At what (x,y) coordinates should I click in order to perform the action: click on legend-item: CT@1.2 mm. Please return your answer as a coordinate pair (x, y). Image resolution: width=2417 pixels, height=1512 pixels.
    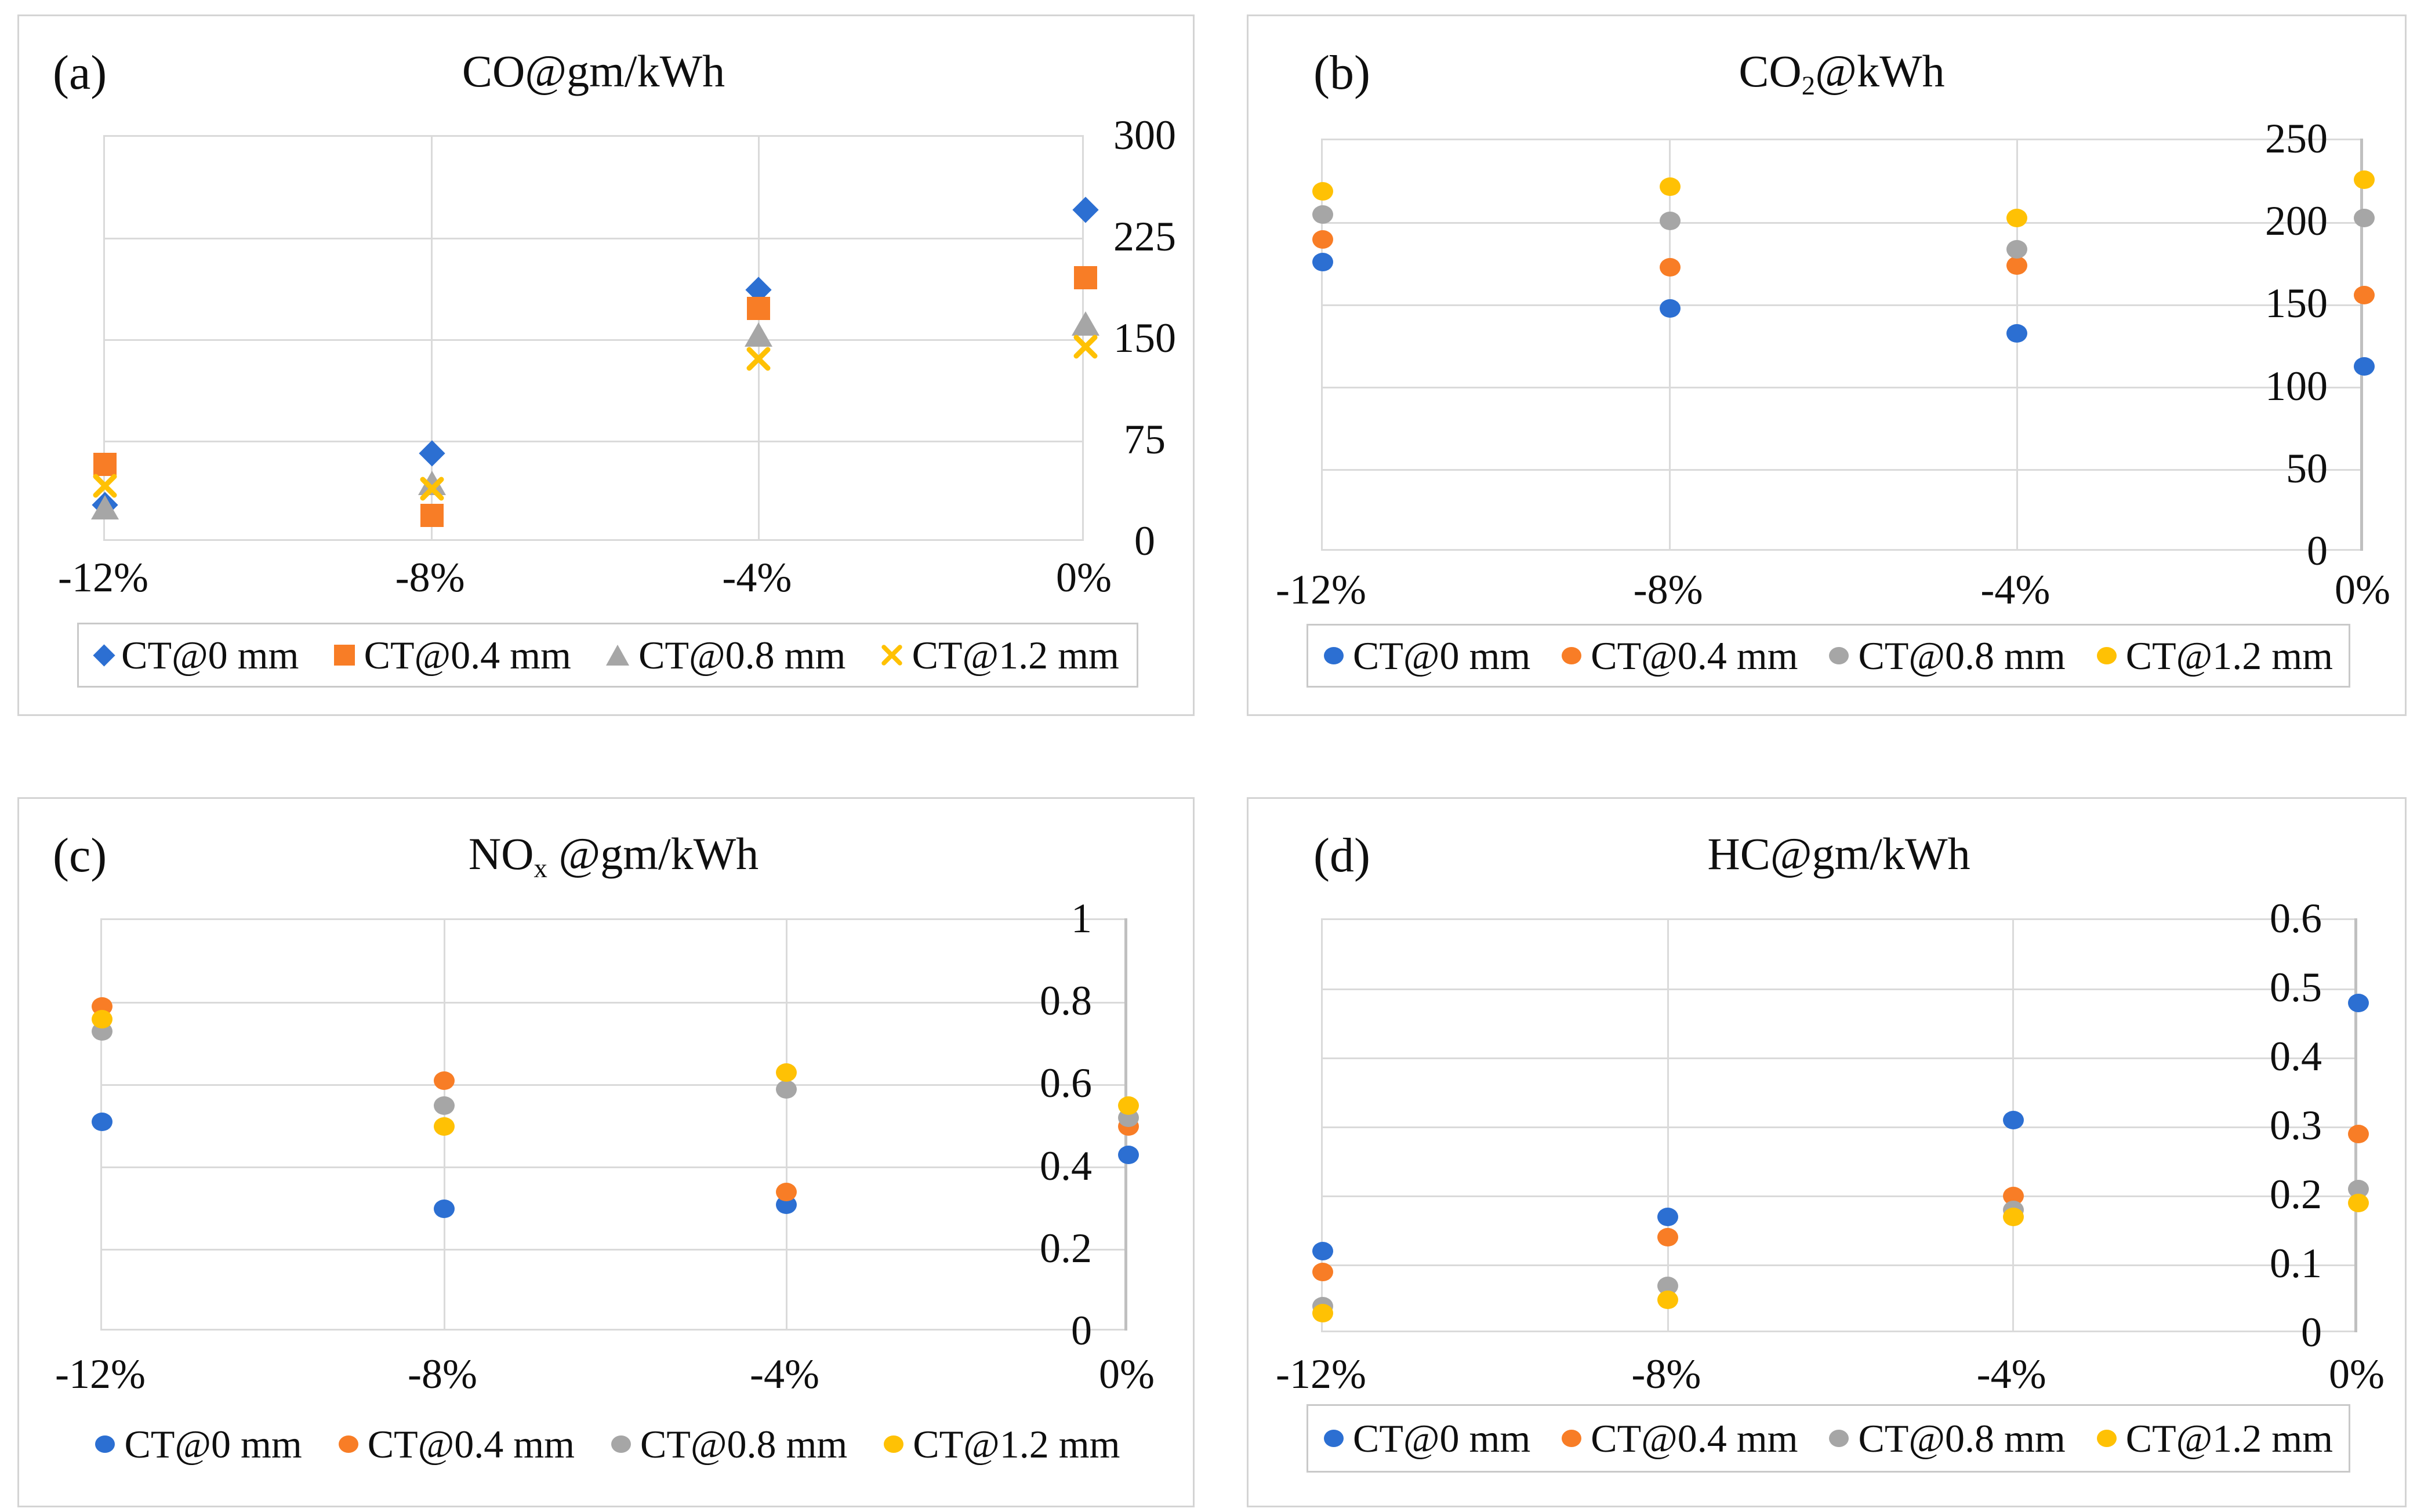
    Looking at the image, I should click on (2214, 1438).